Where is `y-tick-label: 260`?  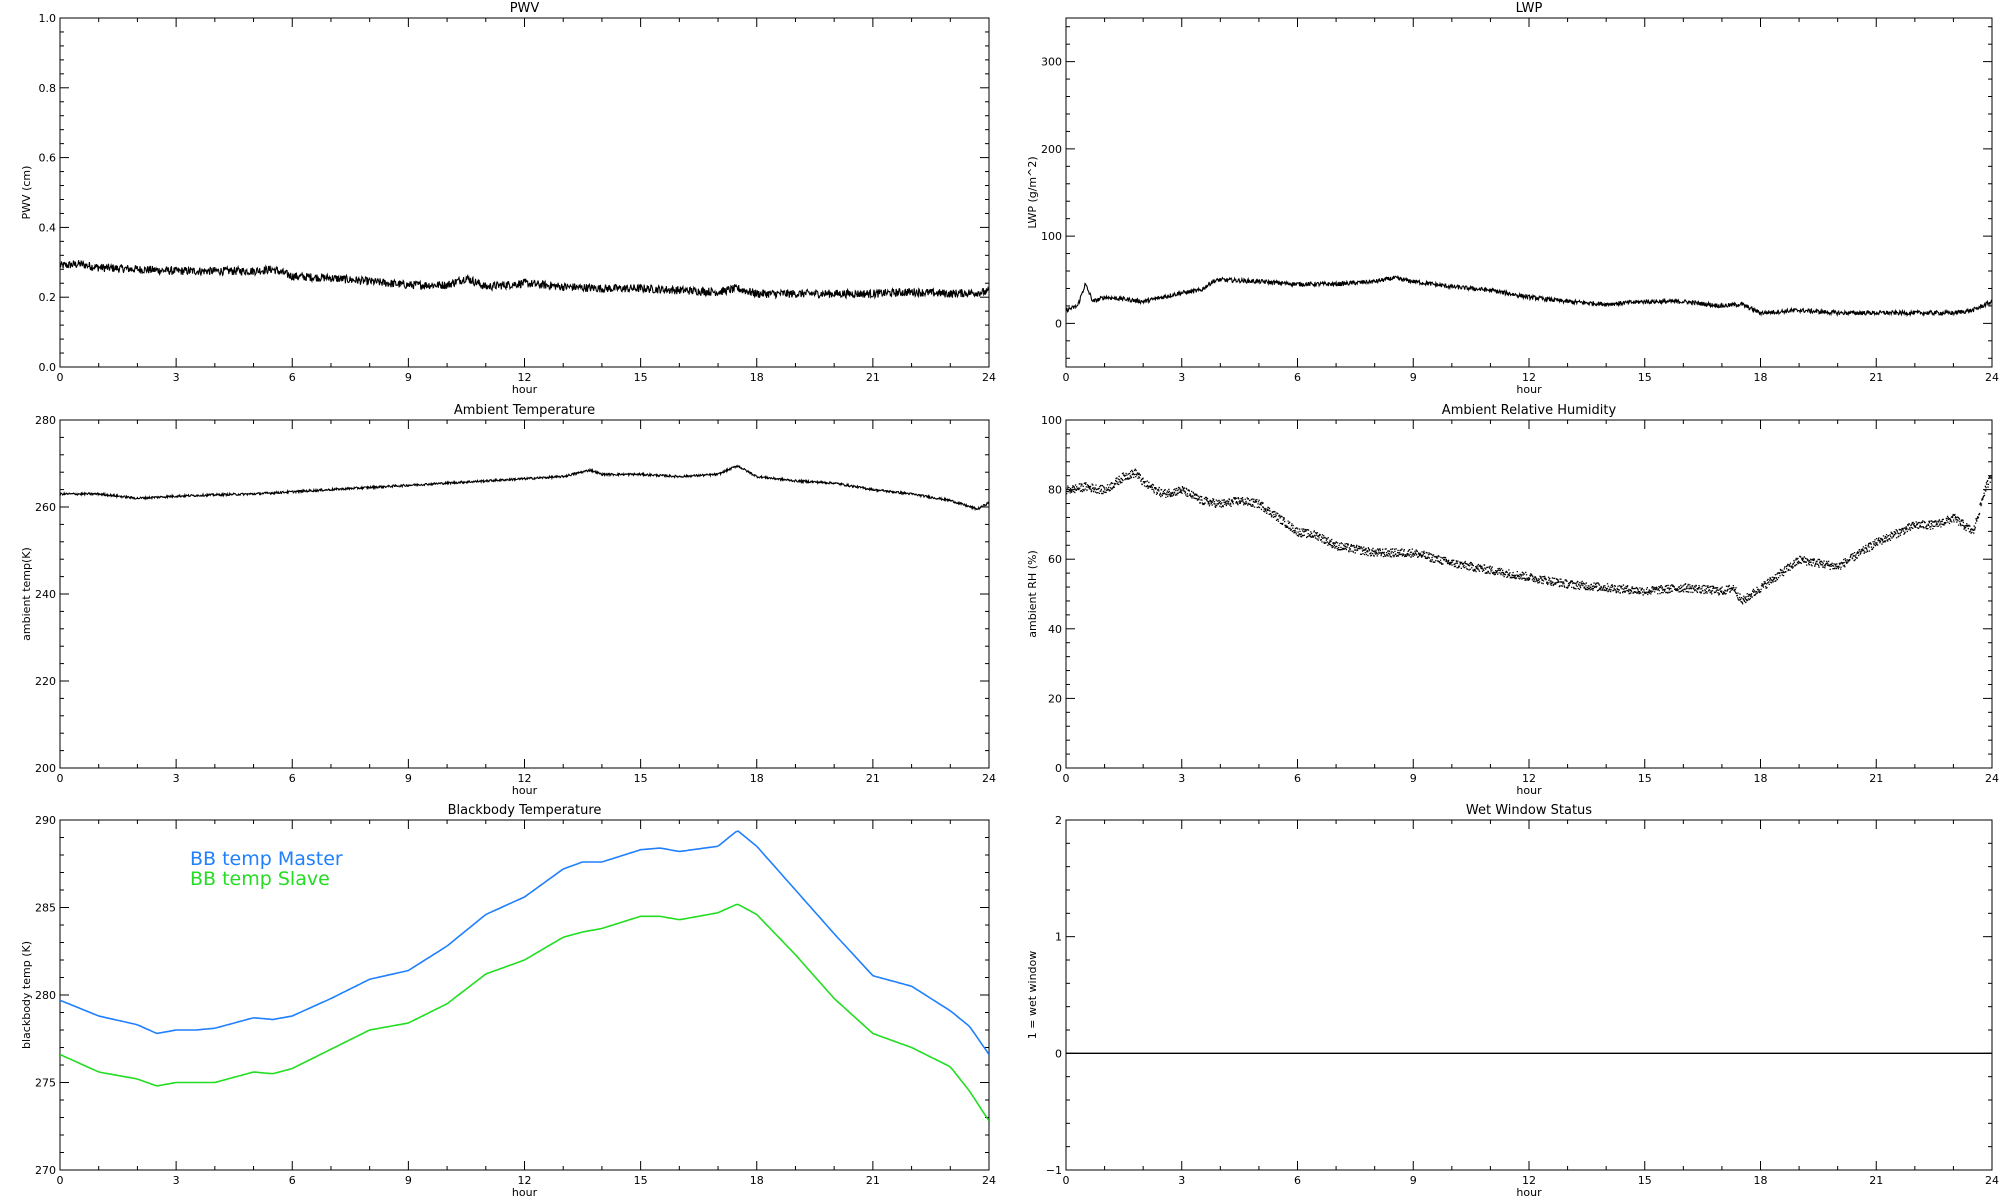 y-tick-label: 260 is located at coordinates (45, 507).